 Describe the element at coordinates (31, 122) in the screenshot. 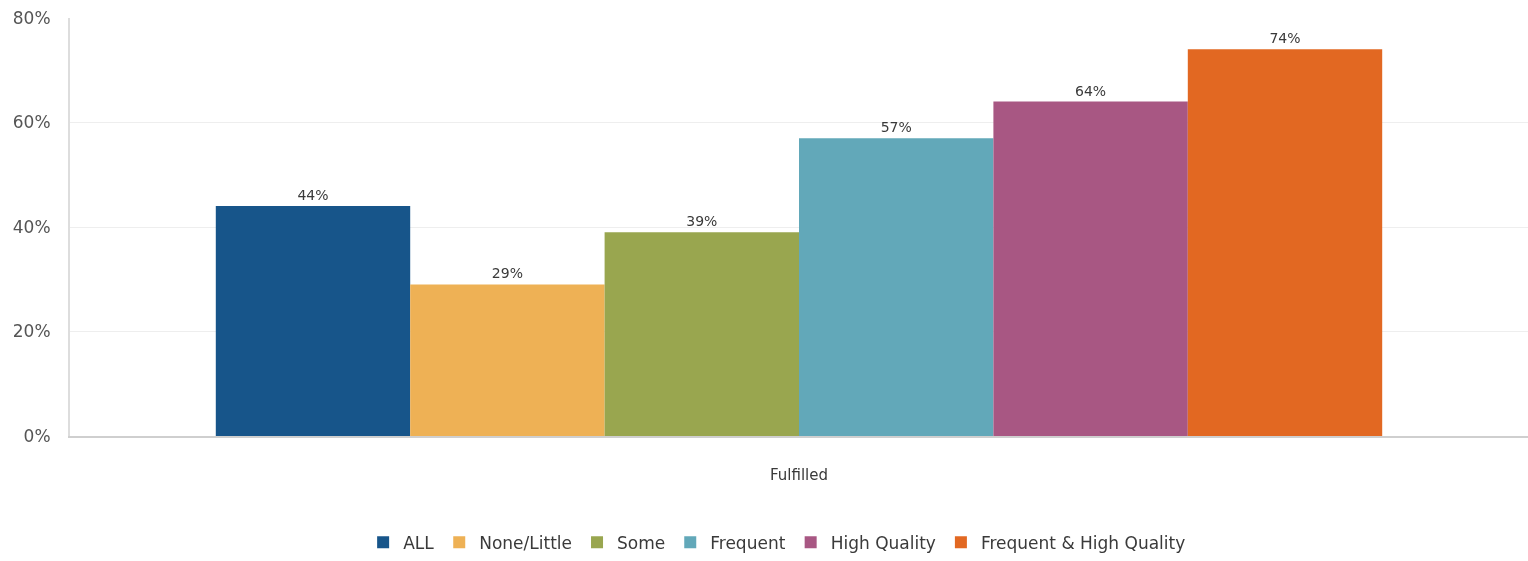

I see `y-tick-label: 60%` at that location.